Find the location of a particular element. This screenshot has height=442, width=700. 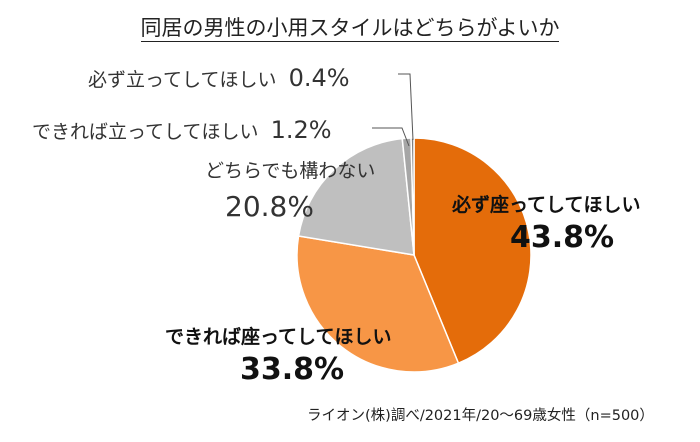

value-prefer-sit: 33.8% is located at coordinates (292, 369).